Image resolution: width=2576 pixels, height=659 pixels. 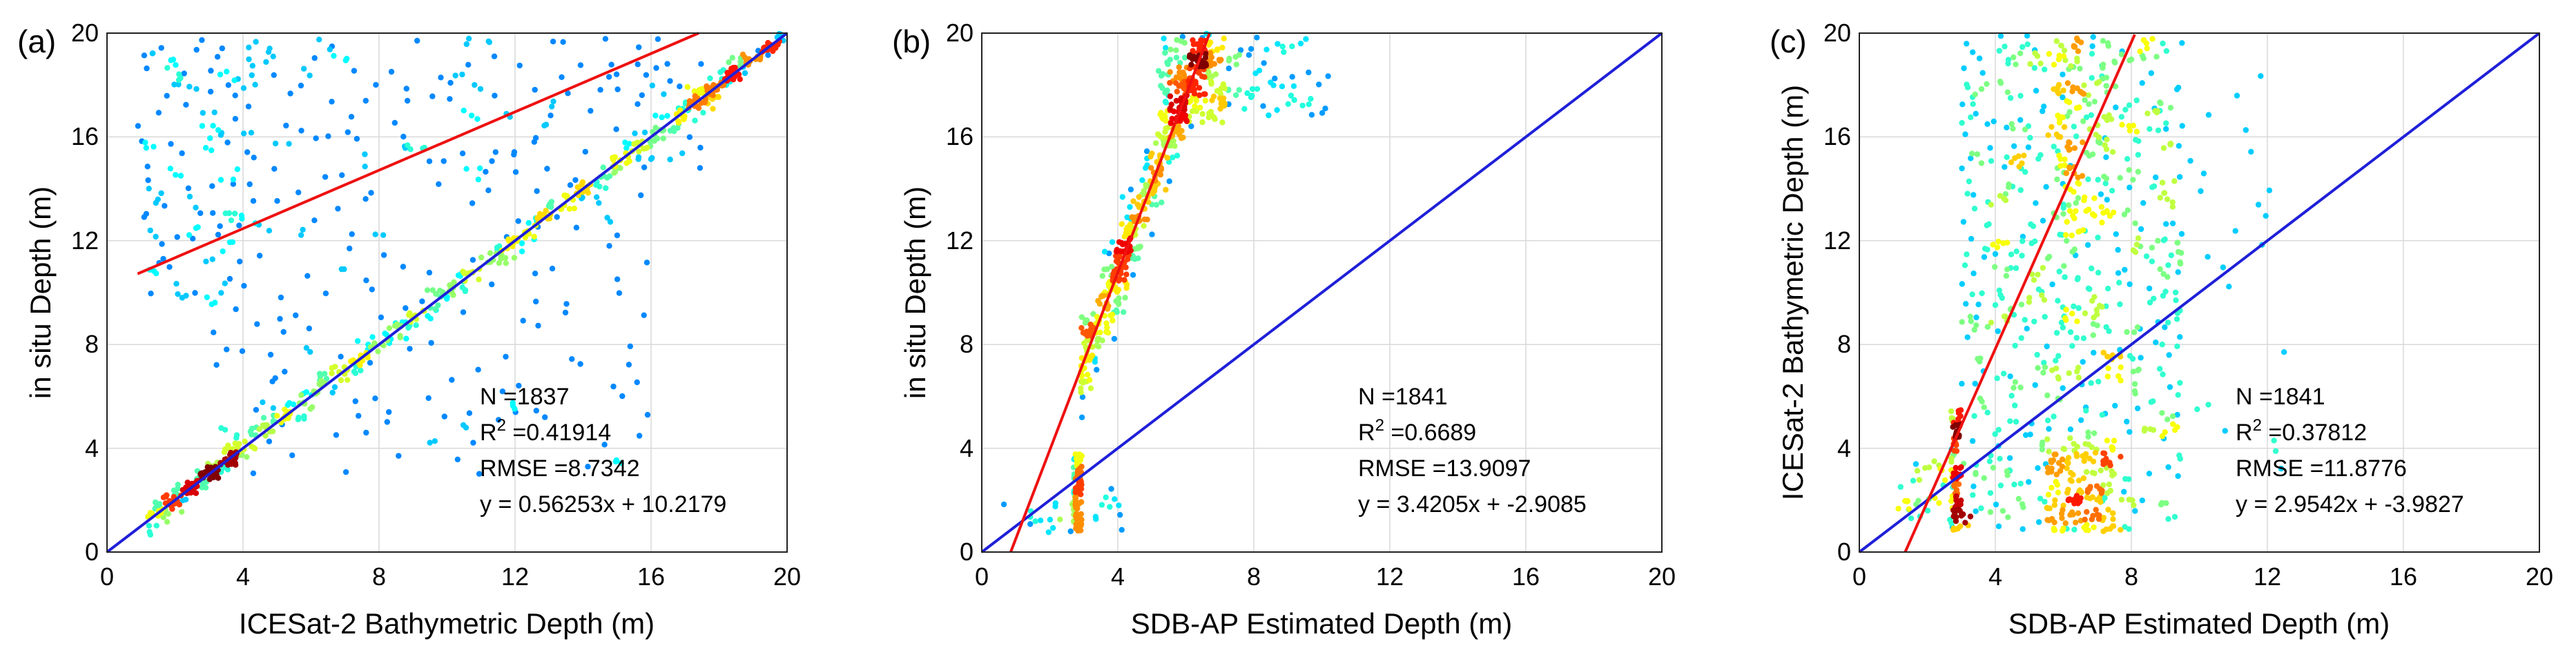 What do you see at coordinates (1403, 397) in the screenshot?
I see `stat-n: N =1841` at bounding box center [1403, 397].